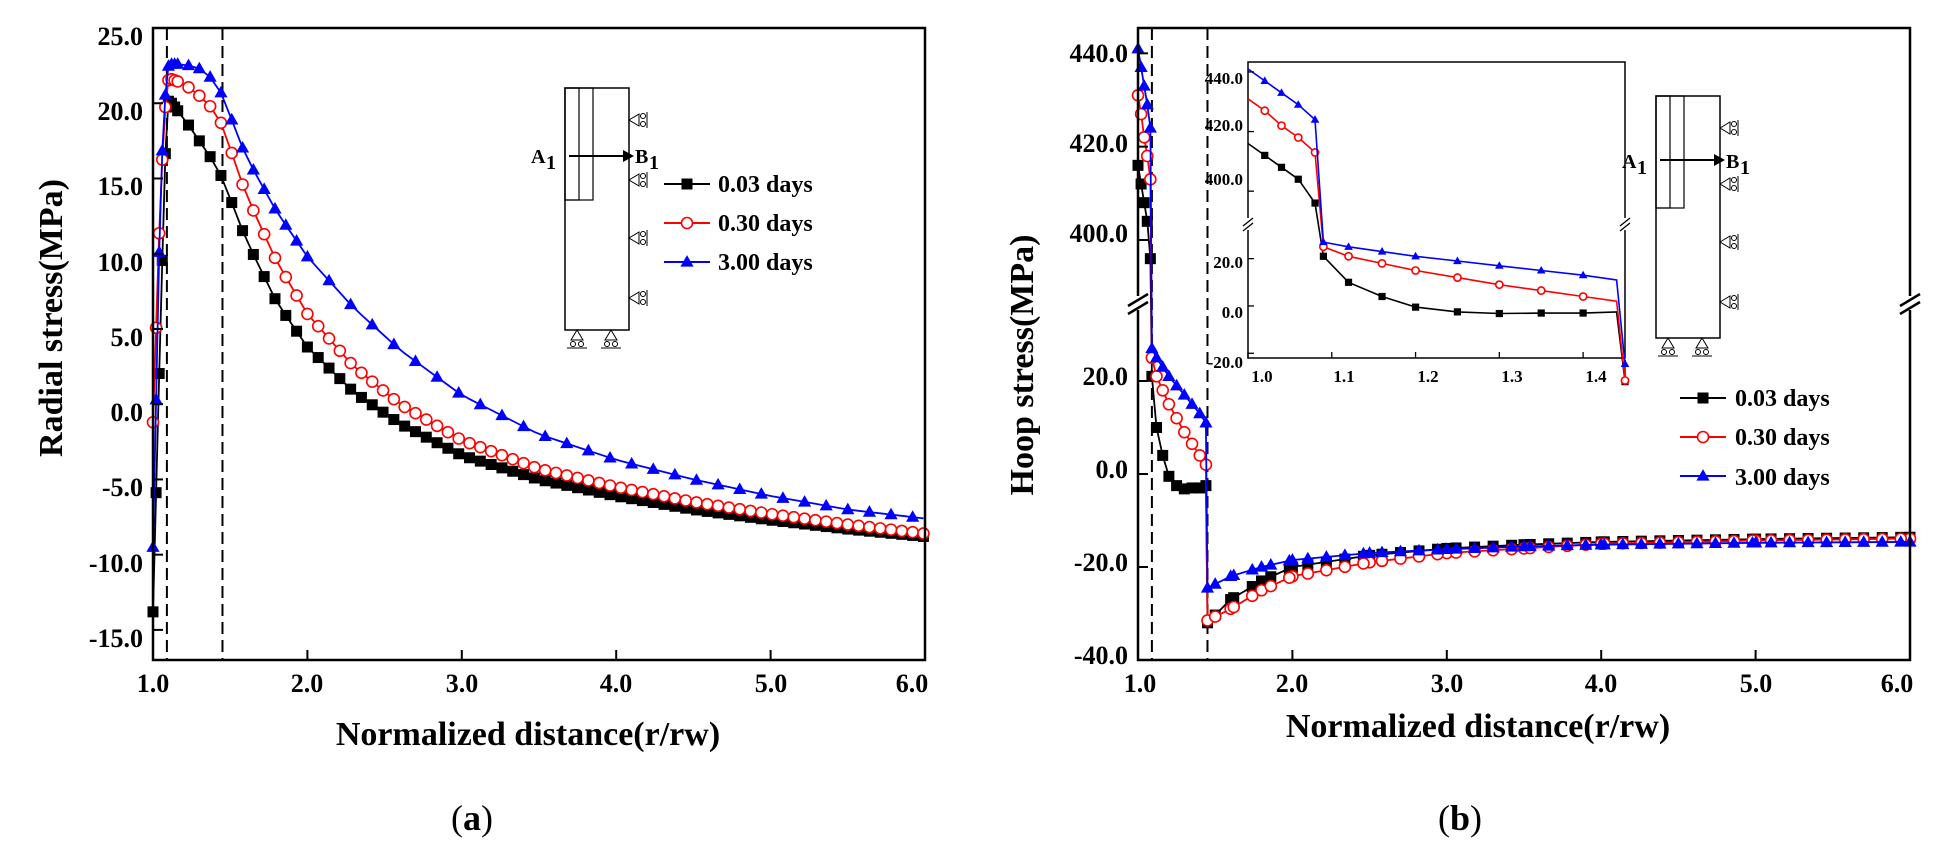 The image size is (1958, 855). What do you see at coordinates (538, 157) in the screenshot?
I see `chart-a-diagram-label-a: A` at bounding box center [538, 157].